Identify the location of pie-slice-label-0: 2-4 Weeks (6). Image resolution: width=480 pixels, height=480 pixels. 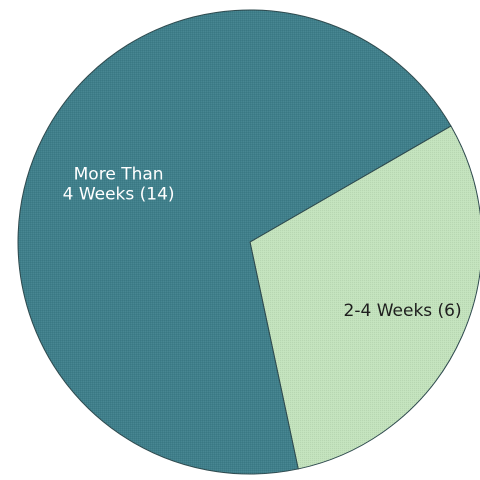
(403, 311).